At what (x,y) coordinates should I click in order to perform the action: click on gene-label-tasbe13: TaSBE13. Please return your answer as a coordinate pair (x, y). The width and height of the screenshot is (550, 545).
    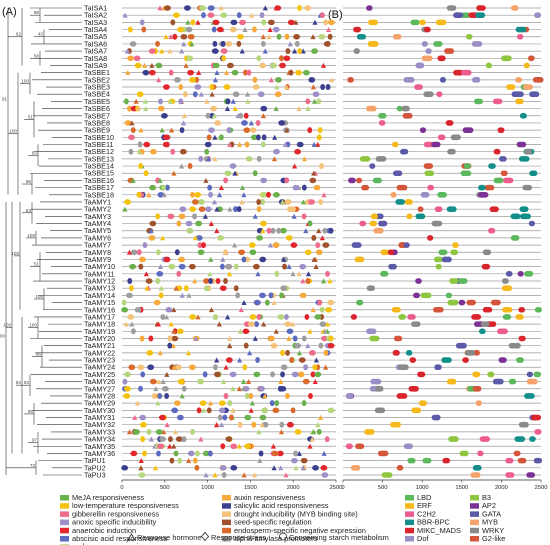
    Looking at the image, I should click on (99, 158).